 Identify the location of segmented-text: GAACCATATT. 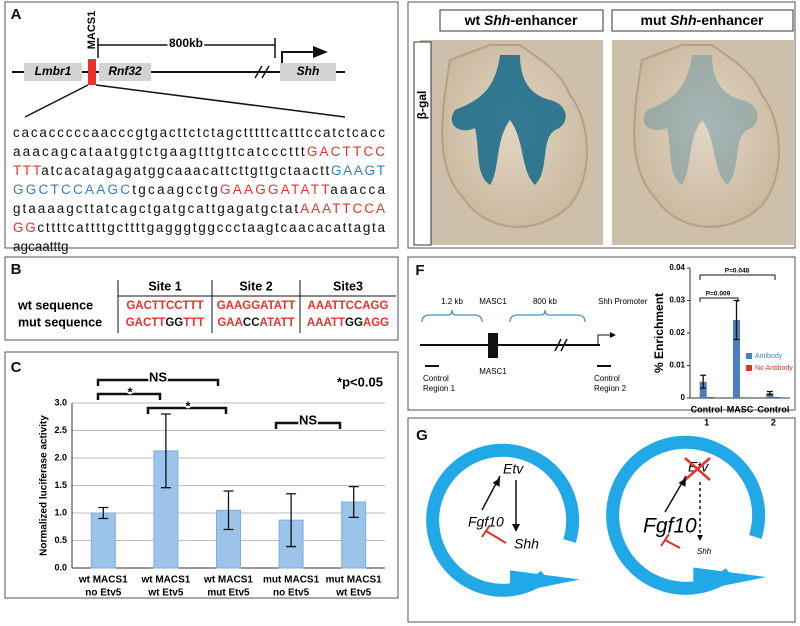
(255, 323).